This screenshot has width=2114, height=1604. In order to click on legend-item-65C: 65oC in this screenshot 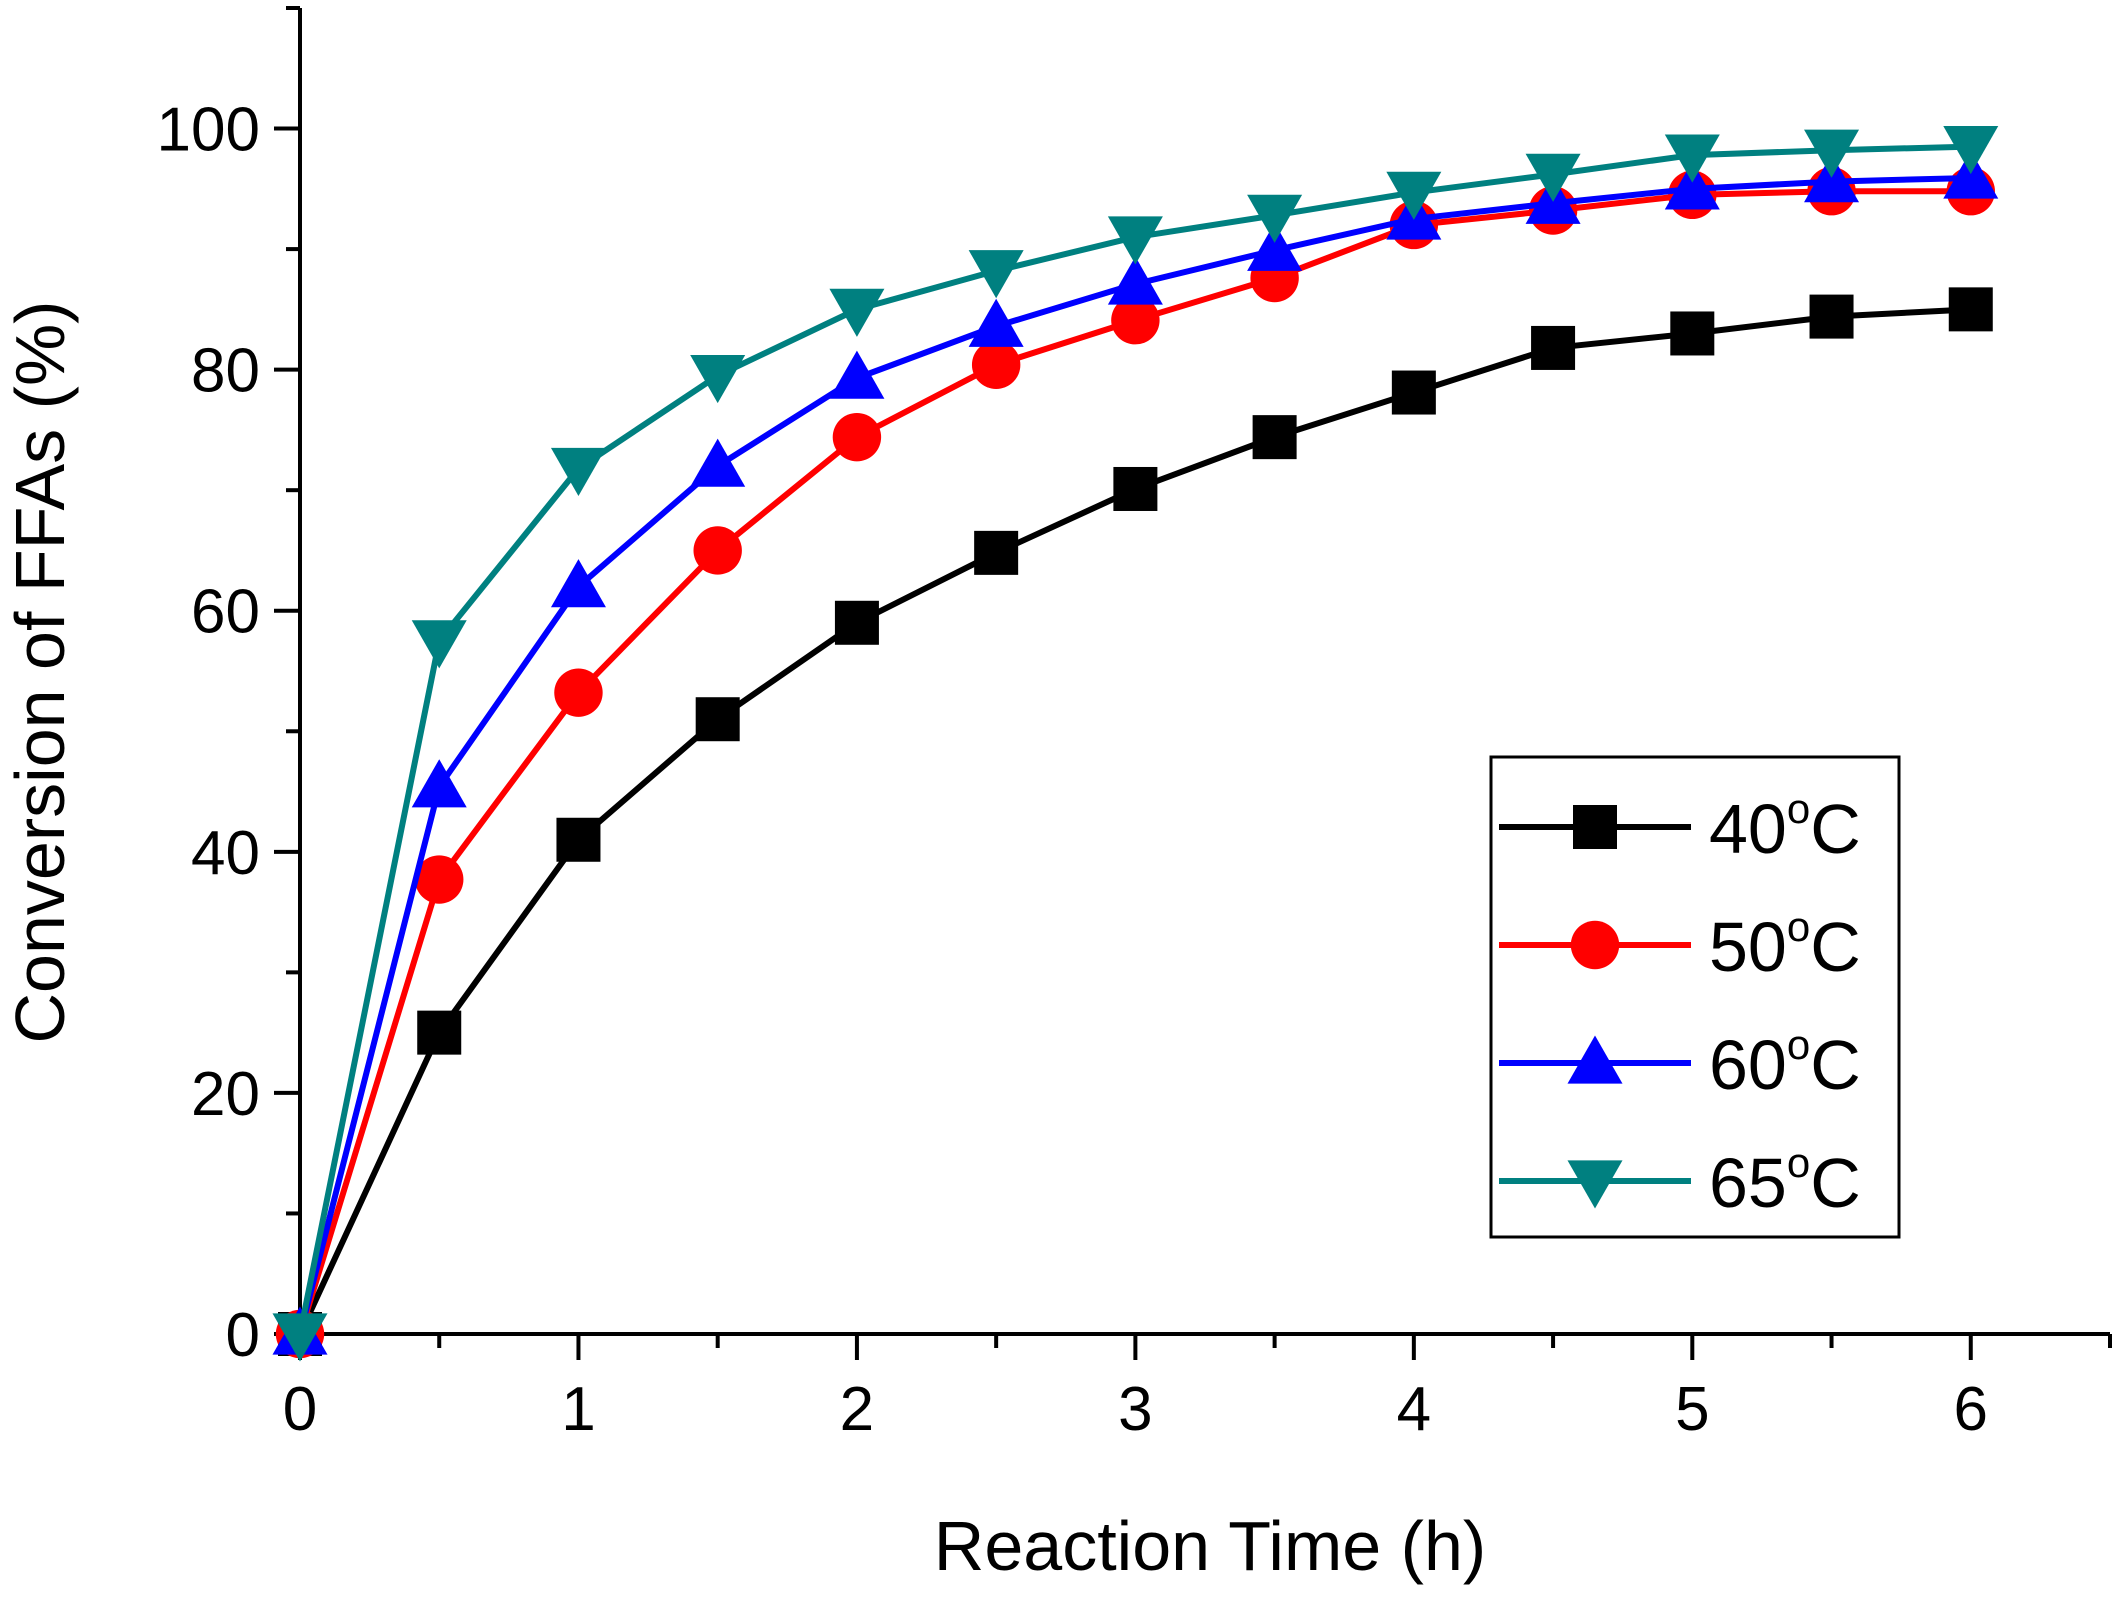, I will do `click(1680, 1180)`.